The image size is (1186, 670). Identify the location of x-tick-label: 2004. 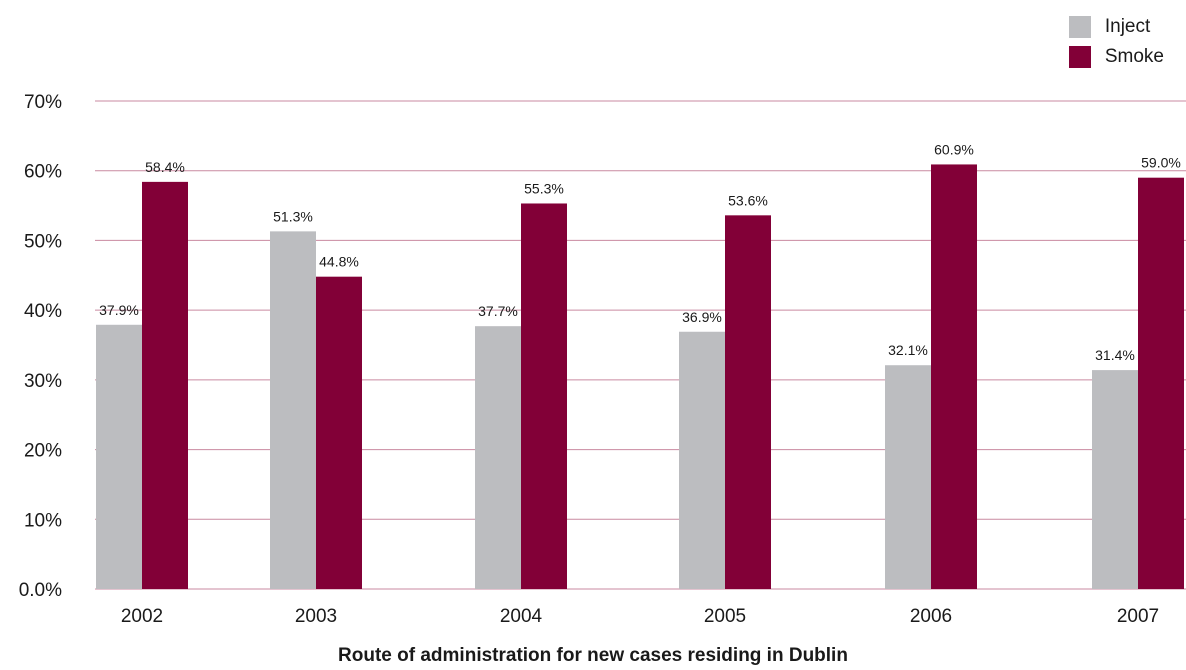
(521, 616).